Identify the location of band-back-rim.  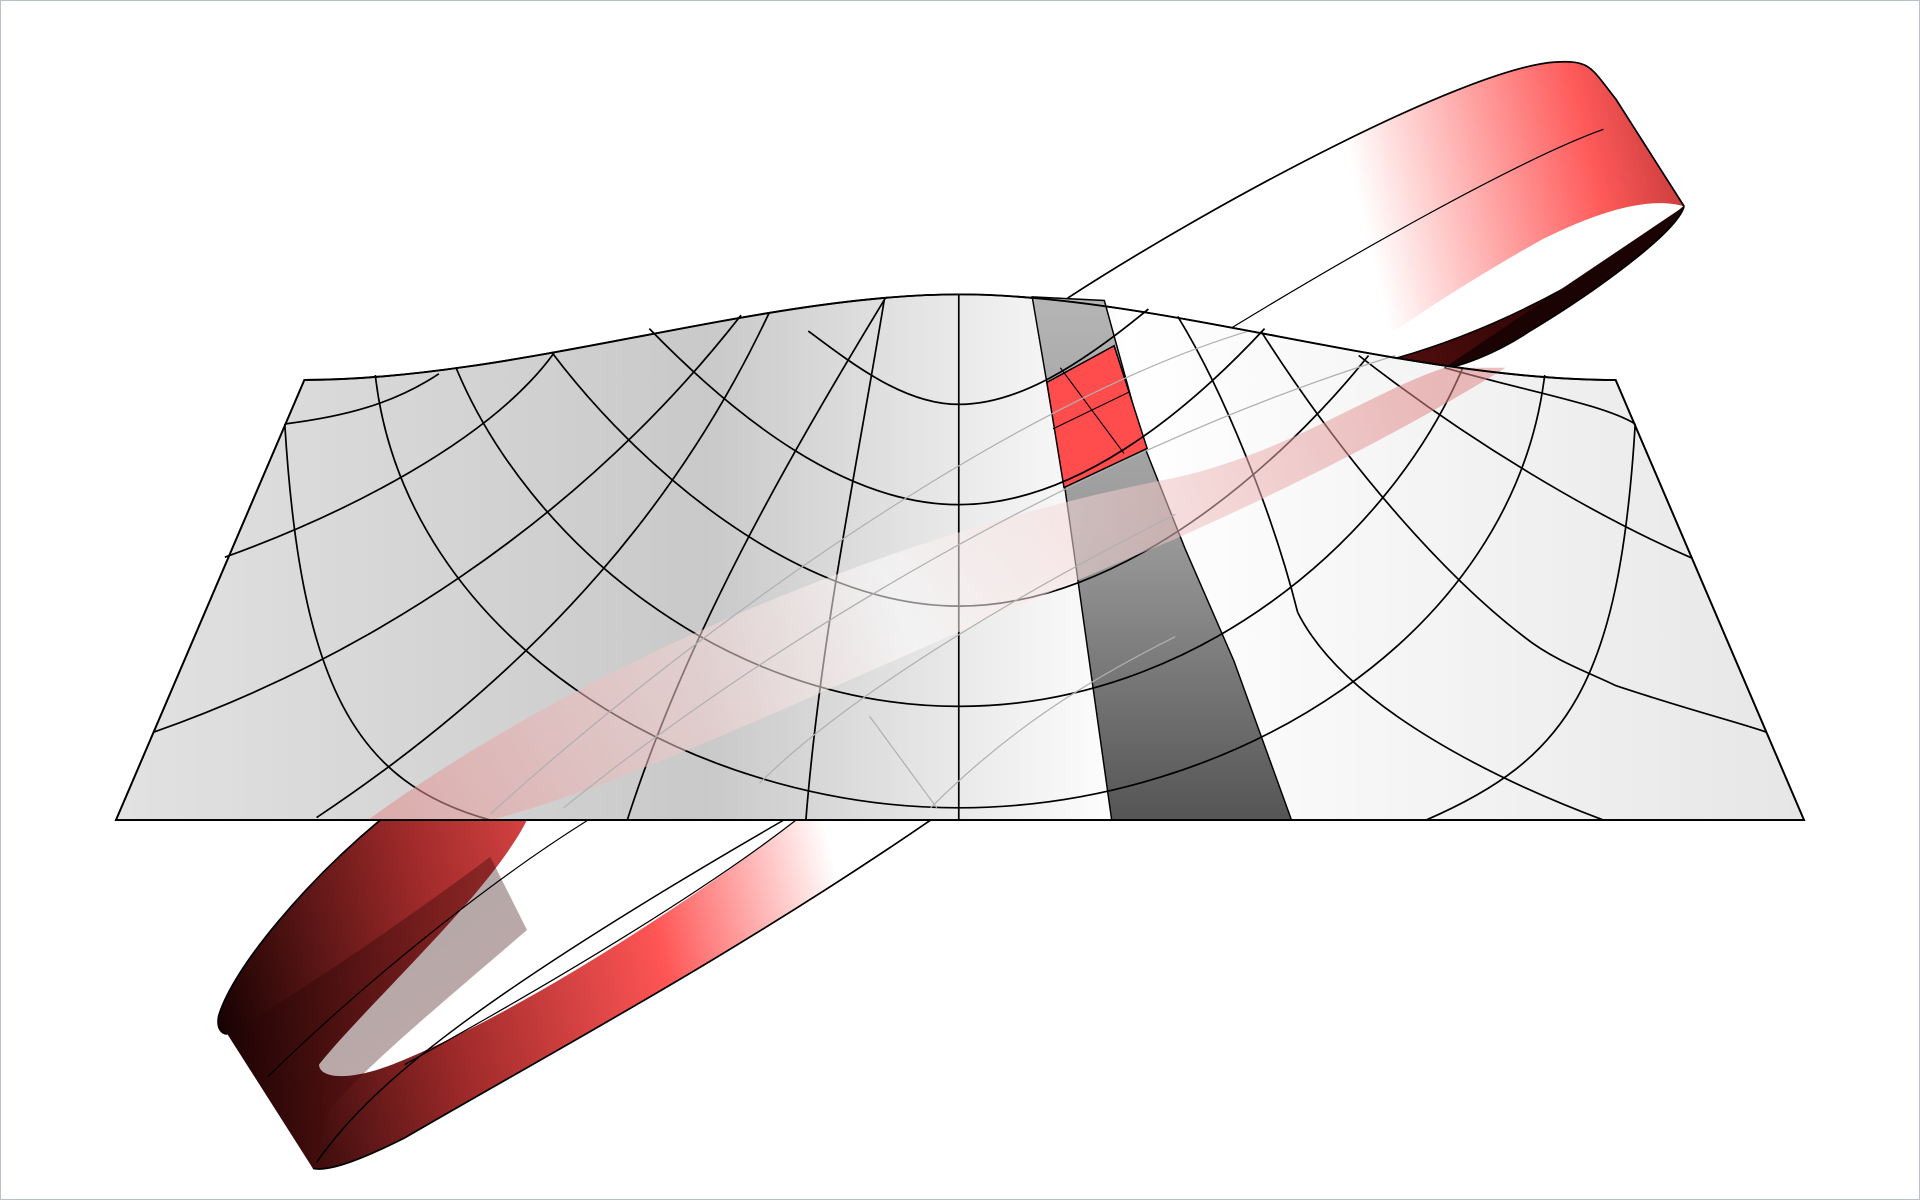
(1564, 287).